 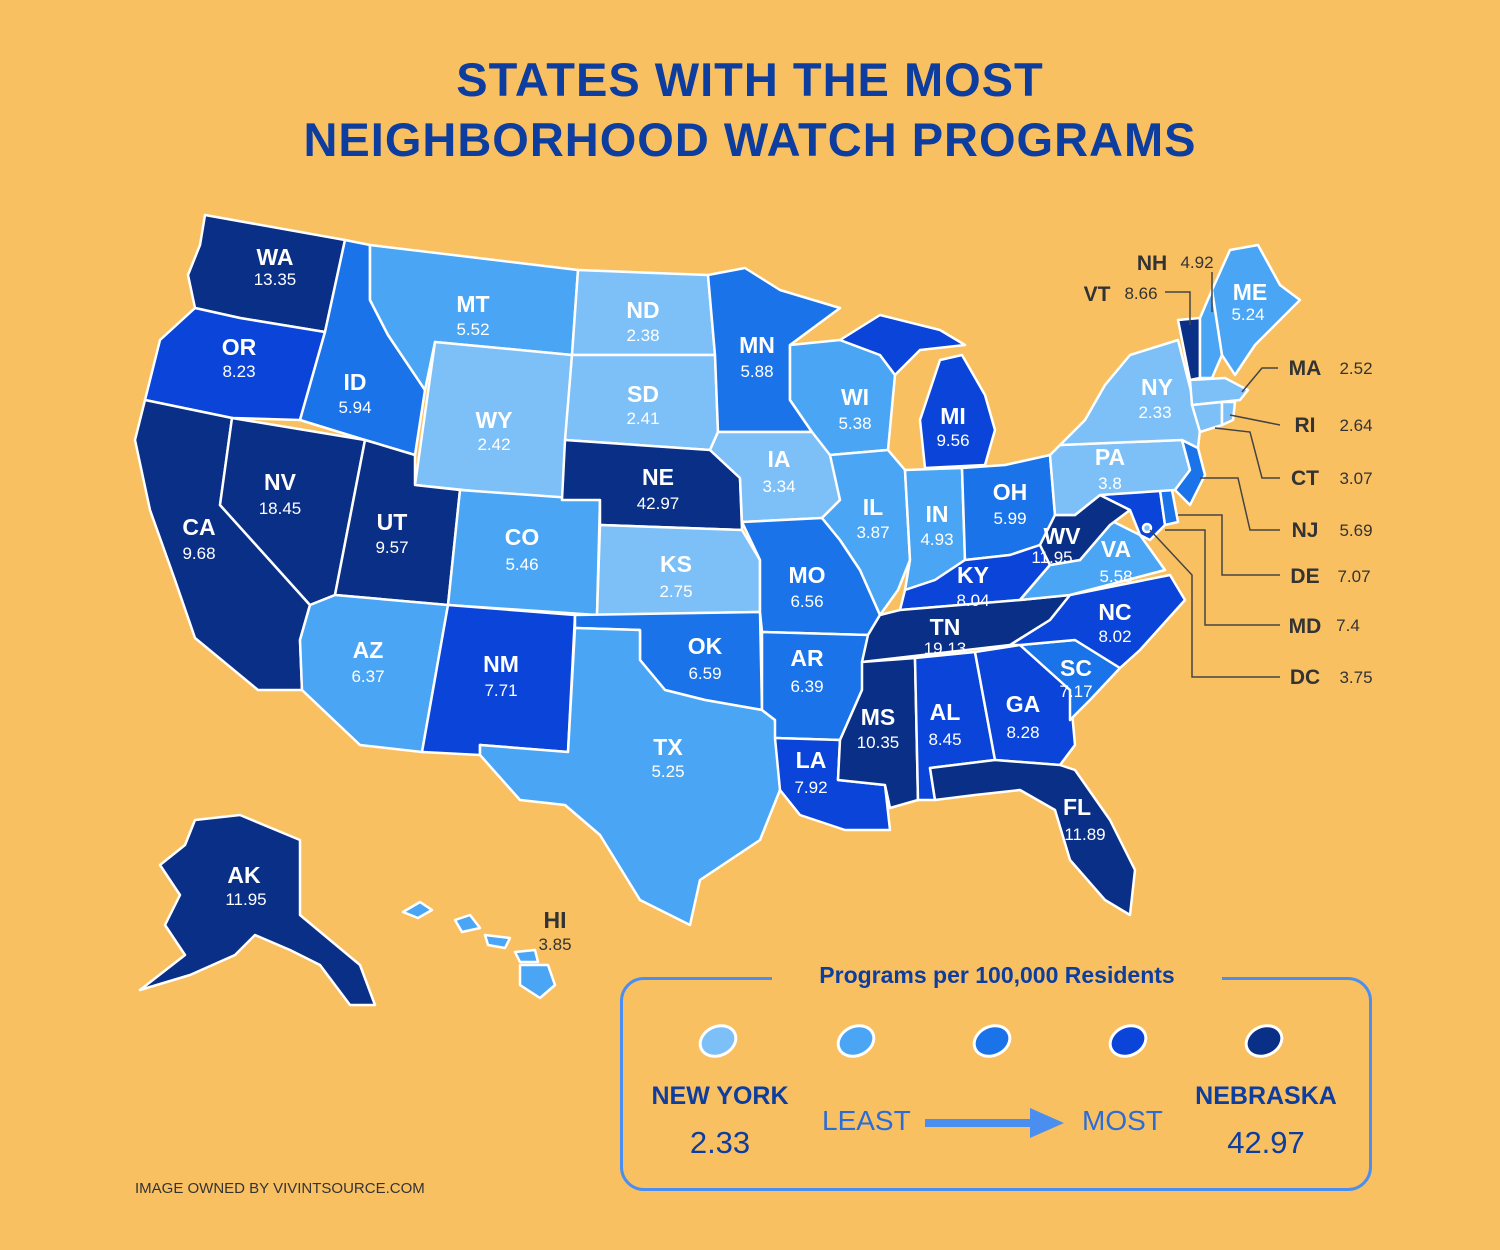 What do you see at coordinates (1076, 668) in the screenshot?
I see `label-abbr-sc: SC` at bounding box center [1076, 668].